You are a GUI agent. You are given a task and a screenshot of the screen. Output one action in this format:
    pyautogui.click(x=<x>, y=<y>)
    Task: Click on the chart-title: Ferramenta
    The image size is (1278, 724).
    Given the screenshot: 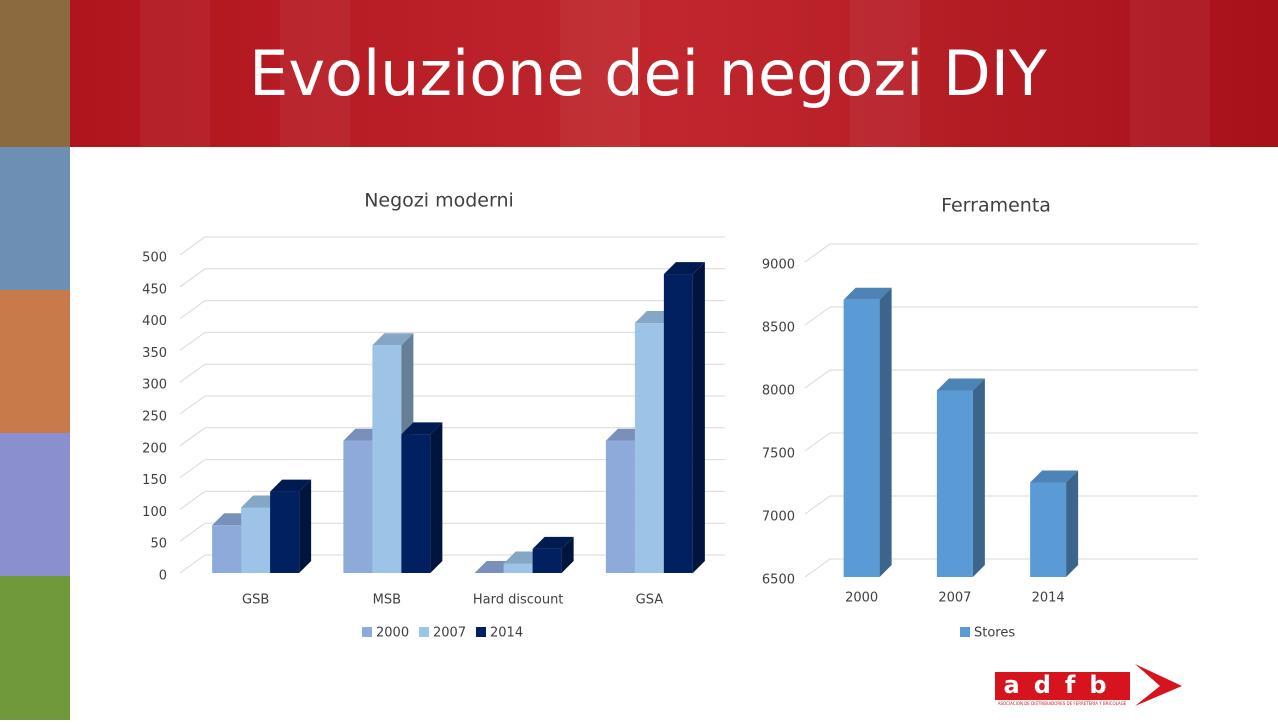 What is the action you would take?
    pyautogui.click(x=996, y=206)
    